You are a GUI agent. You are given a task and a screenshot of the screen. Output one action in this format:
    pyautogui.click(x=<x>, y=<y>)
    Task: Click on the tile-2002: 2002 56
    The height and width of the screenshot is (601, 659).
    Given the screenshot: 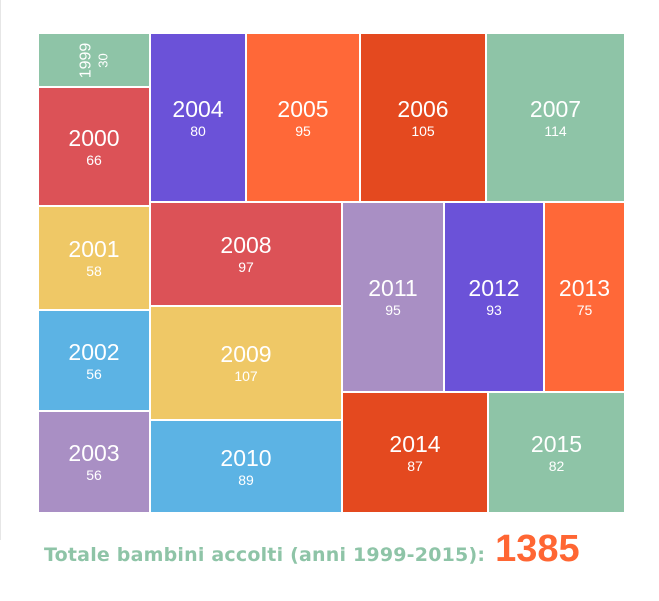 What is the action you would take?
    pyautogui.click(x=94, y=360)
    